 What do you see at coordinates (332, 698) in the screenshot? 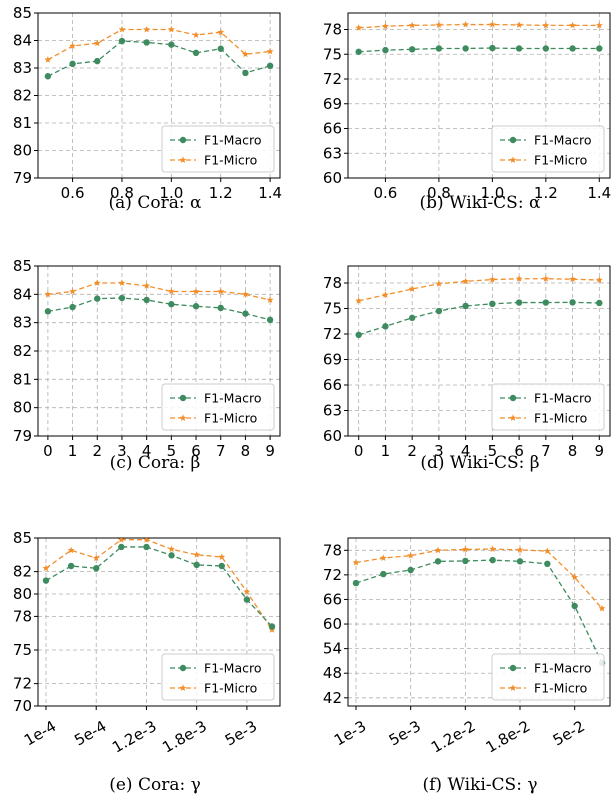
I see `y-tick-label: 42` at bounding box center [332, 698].